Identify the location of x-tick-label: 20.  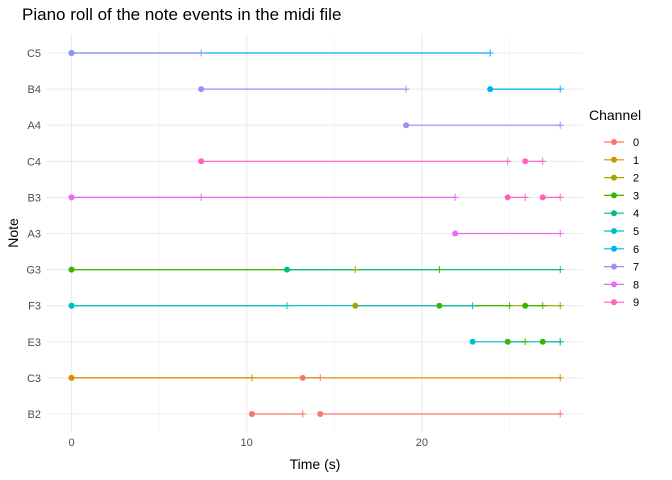
(422, 443).